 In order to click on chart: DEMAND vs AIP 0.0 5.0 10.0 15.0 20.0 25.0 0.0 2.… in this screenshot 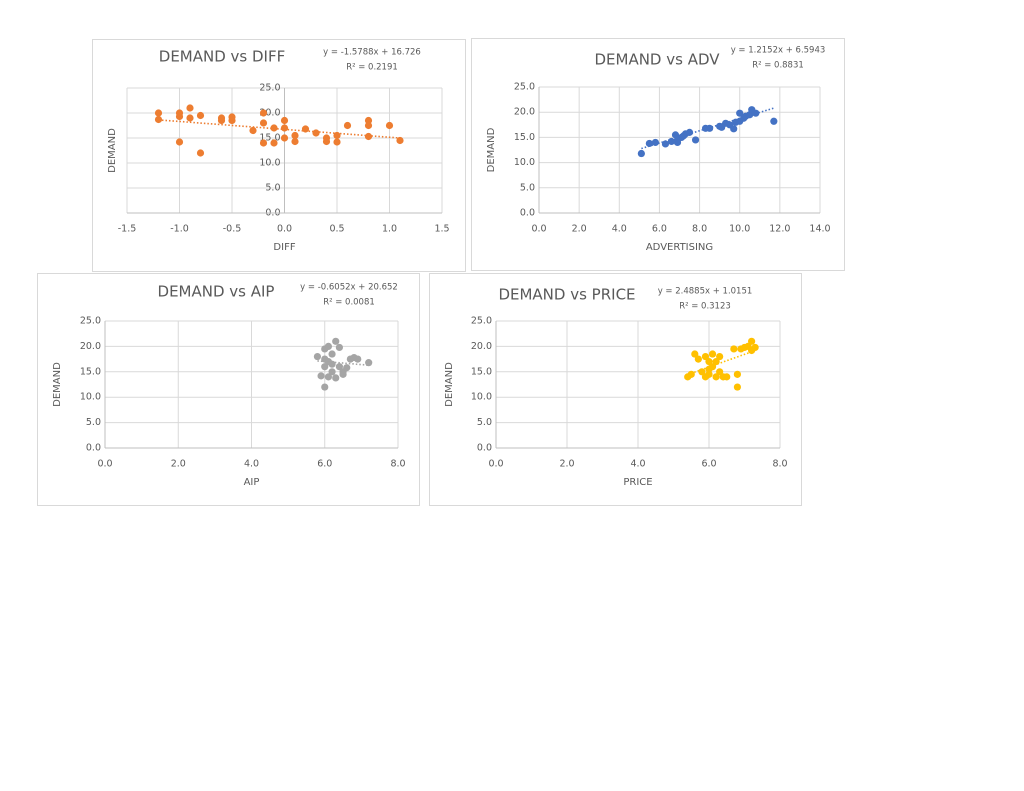, I will do `click(228, 389)`.